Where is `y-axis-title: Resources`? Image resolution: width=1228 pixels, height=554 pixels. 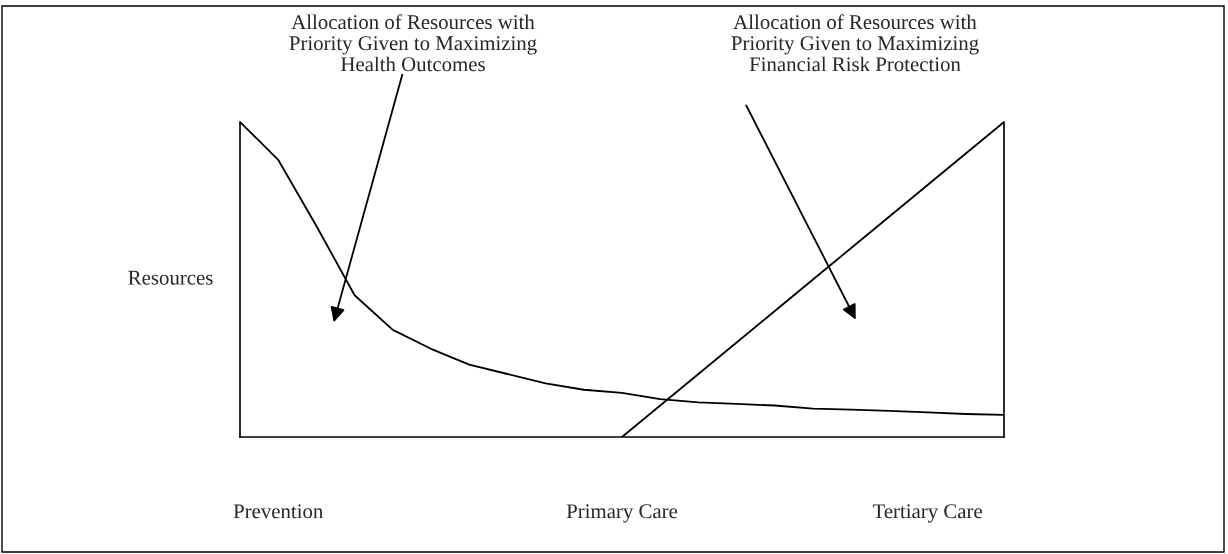 y-axis-title: Resources is located at coordinates (170, 277).